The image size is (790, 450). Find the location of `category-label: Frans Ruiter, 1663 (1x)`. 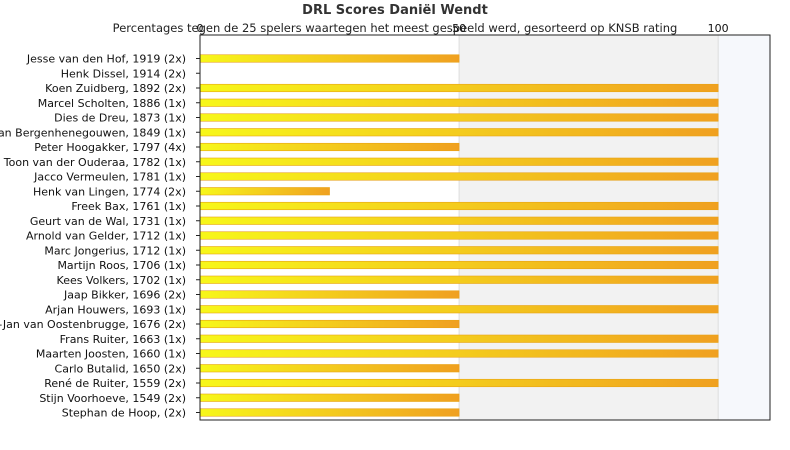

category-label: Frans Ruiter, 1663 (1x) is located at coordinates (123, 339).